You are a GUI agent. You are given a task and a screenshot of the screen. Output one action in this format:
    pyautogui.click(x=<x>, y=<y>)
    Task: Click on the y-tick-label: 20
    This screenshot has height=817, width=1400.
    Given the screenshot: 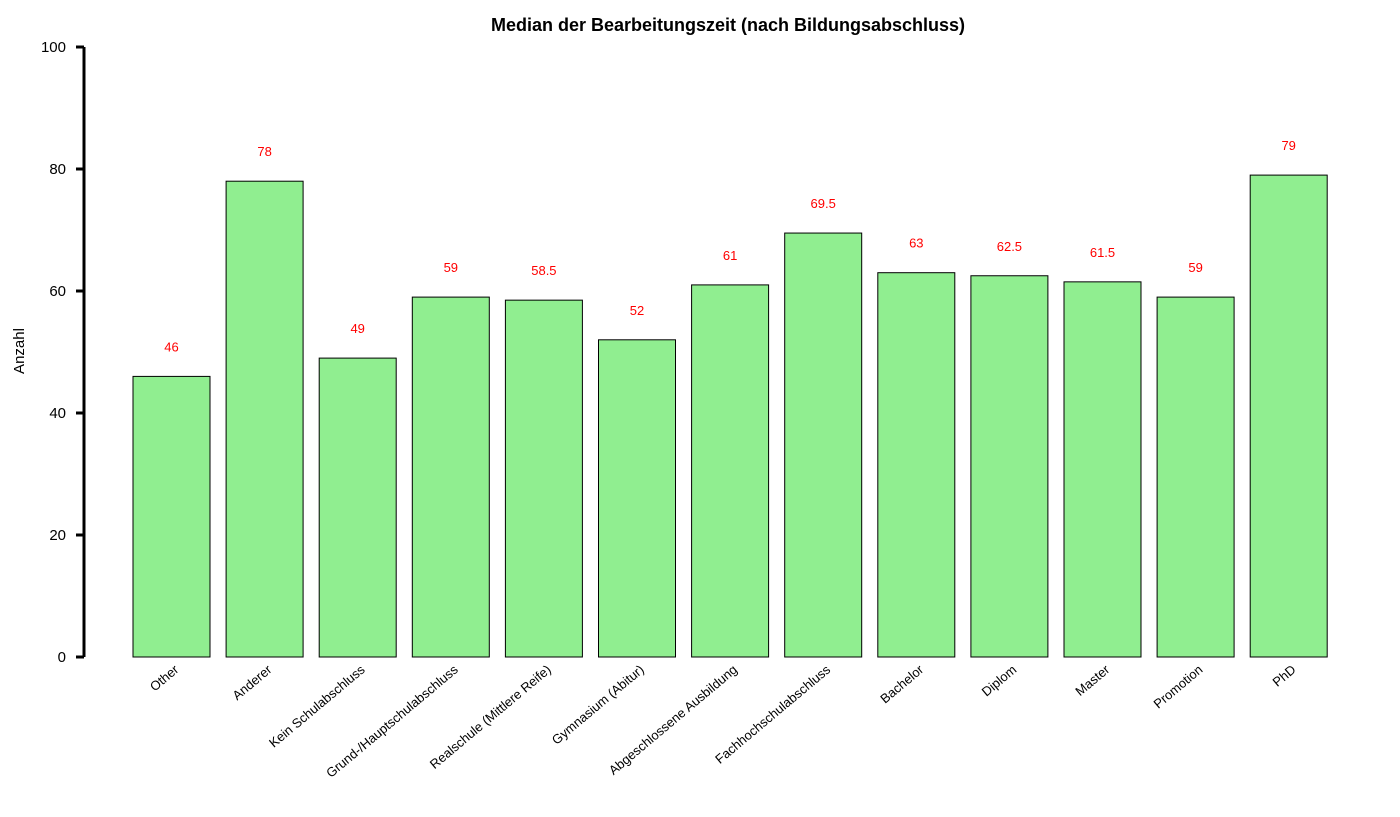 What is the action you would take?
    pyautogui.click(x=57, y=535)
    